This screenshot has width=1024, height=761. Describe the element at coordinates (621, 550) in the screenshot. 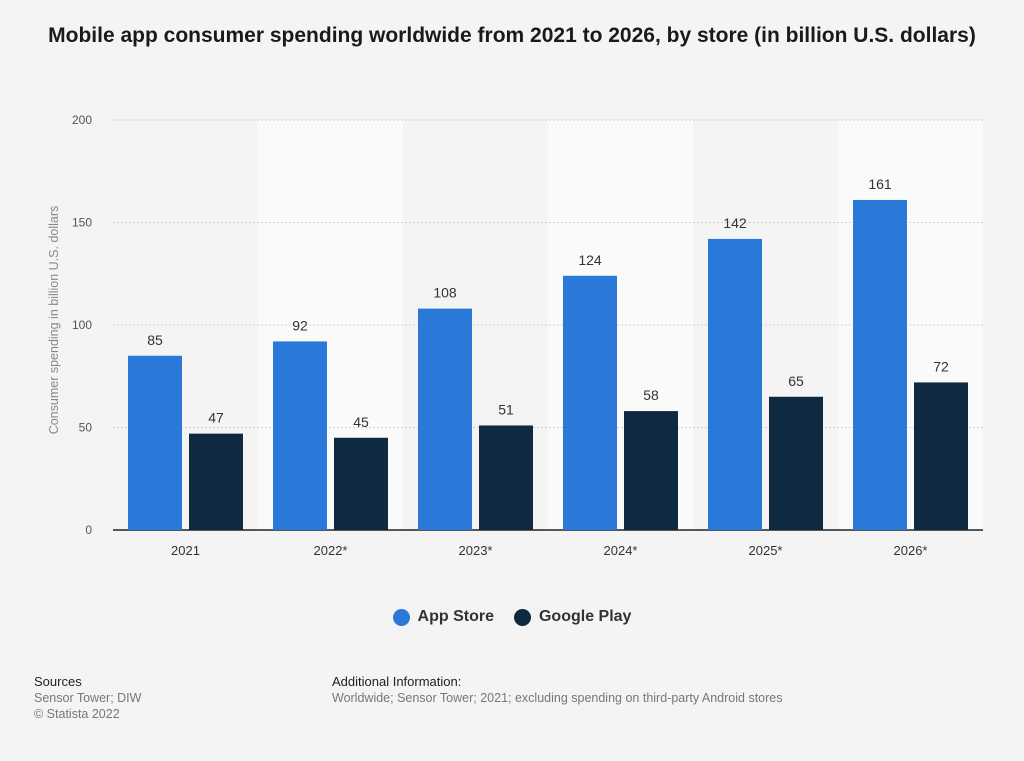

I see `x-tick-label: 2024*` at that location.